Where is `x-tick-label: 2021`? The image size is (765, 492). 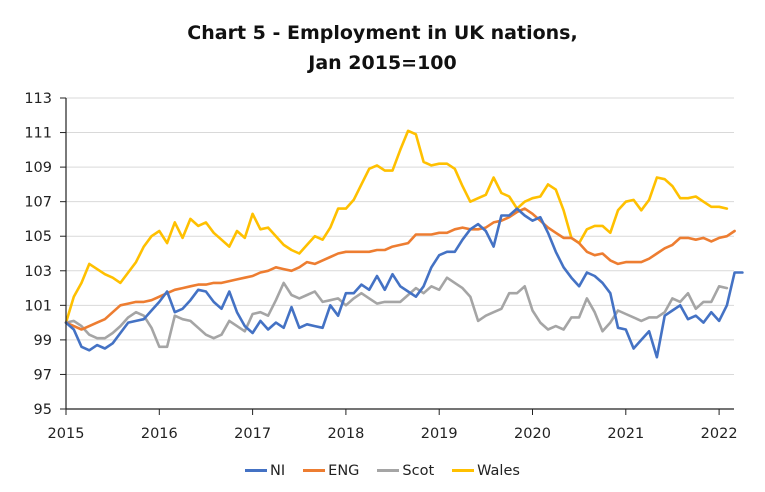 x-tick-label: 2021 is located at coordinates (625, 434).